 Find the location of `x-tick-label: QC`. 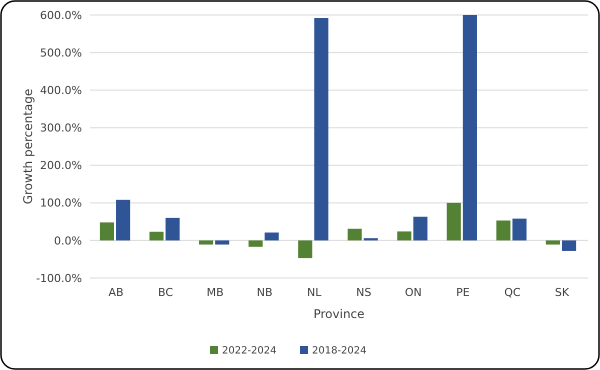

x-tick-label: QC is located at coordinates (512, 292).